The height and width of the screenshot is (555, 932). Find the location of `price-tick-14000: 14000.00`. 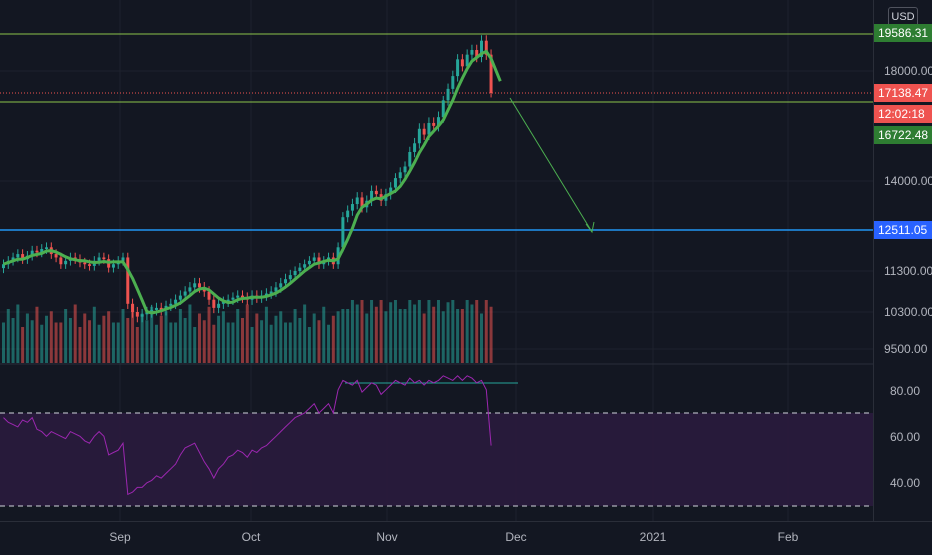

price-tick-14000: 14000.00 is located at coordinates (908, 181).